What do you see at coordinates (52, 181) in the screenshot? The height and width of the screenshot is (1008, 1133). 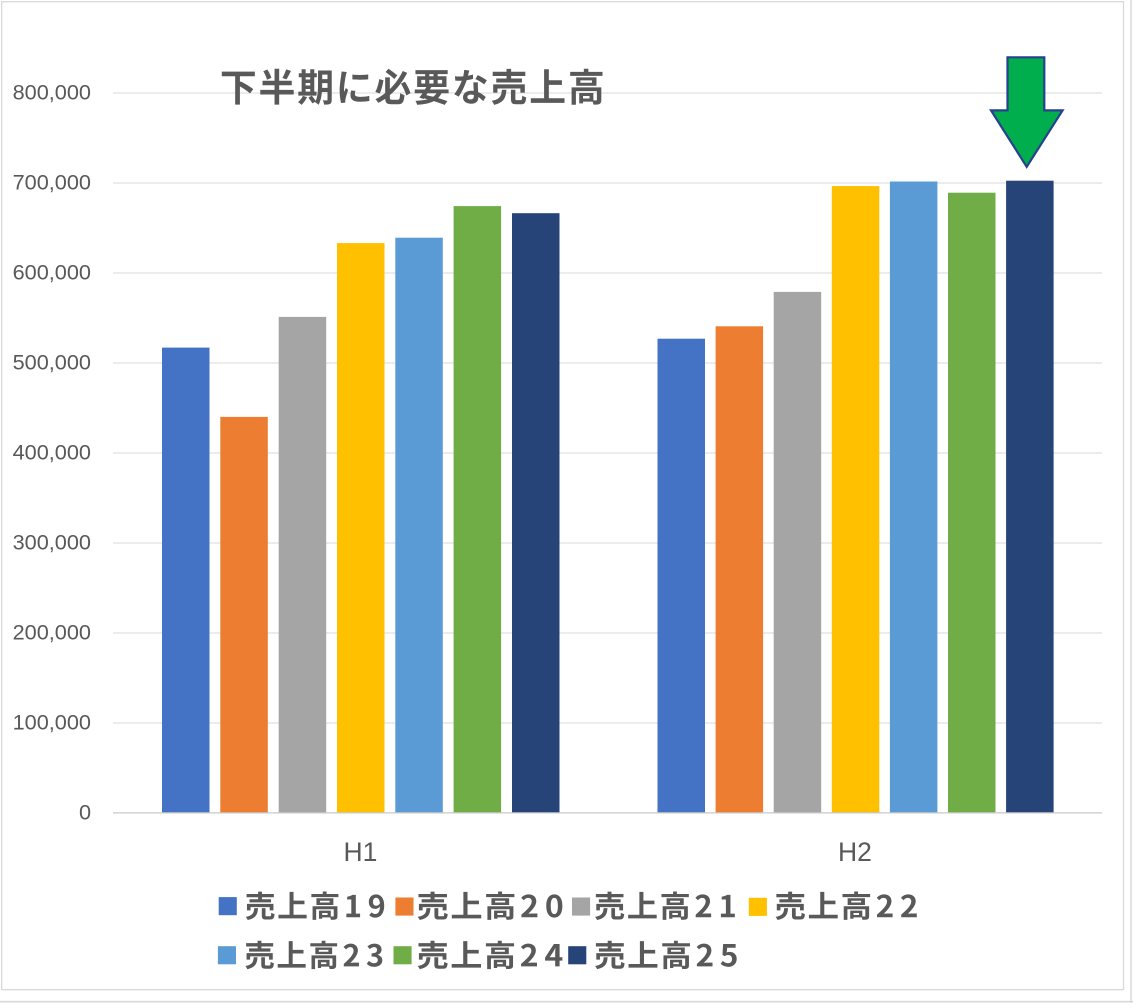 I see `svg-text: 700,000` at bounding box center [52, 181].